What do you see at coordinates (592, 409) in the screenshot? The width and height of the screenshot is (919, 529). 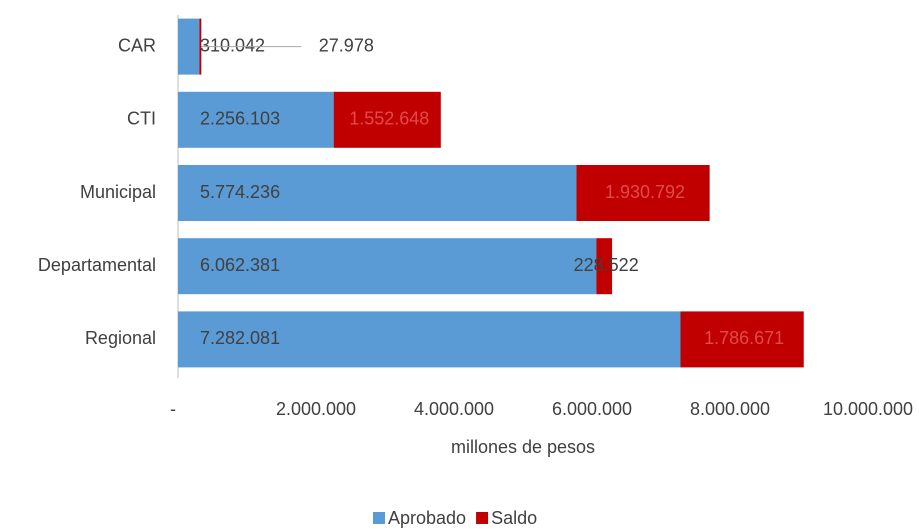 I see `x-tick-label: 6.000.000` at bounding box center [592, 409].